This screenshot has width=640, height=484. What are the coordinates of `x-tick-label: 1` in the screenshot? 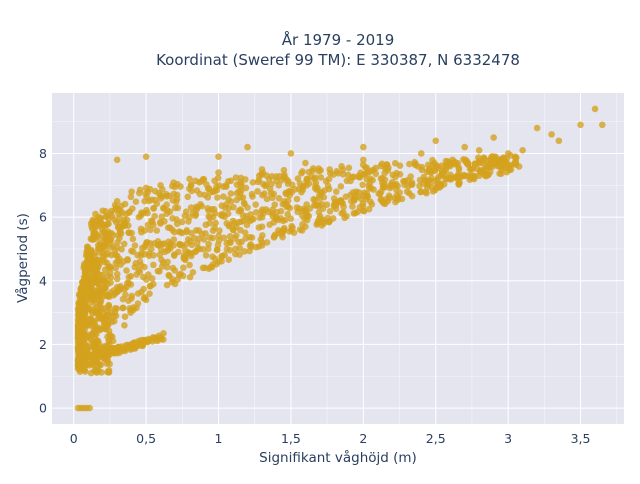 It's located at (219, 438).